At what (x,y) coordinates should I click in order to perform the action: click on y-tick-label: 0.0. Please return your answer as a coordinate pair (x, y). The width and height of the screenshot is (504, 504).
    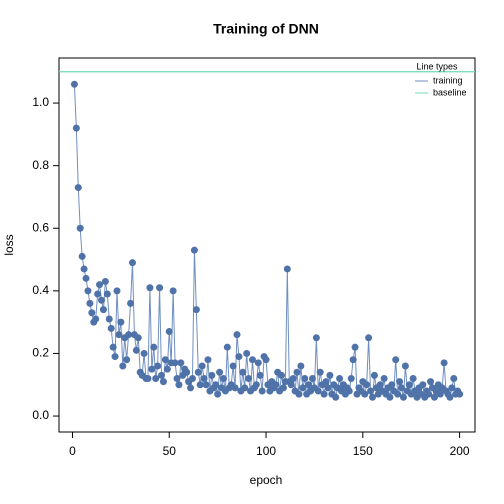
    Looking at the image, I should click on (40, 415).